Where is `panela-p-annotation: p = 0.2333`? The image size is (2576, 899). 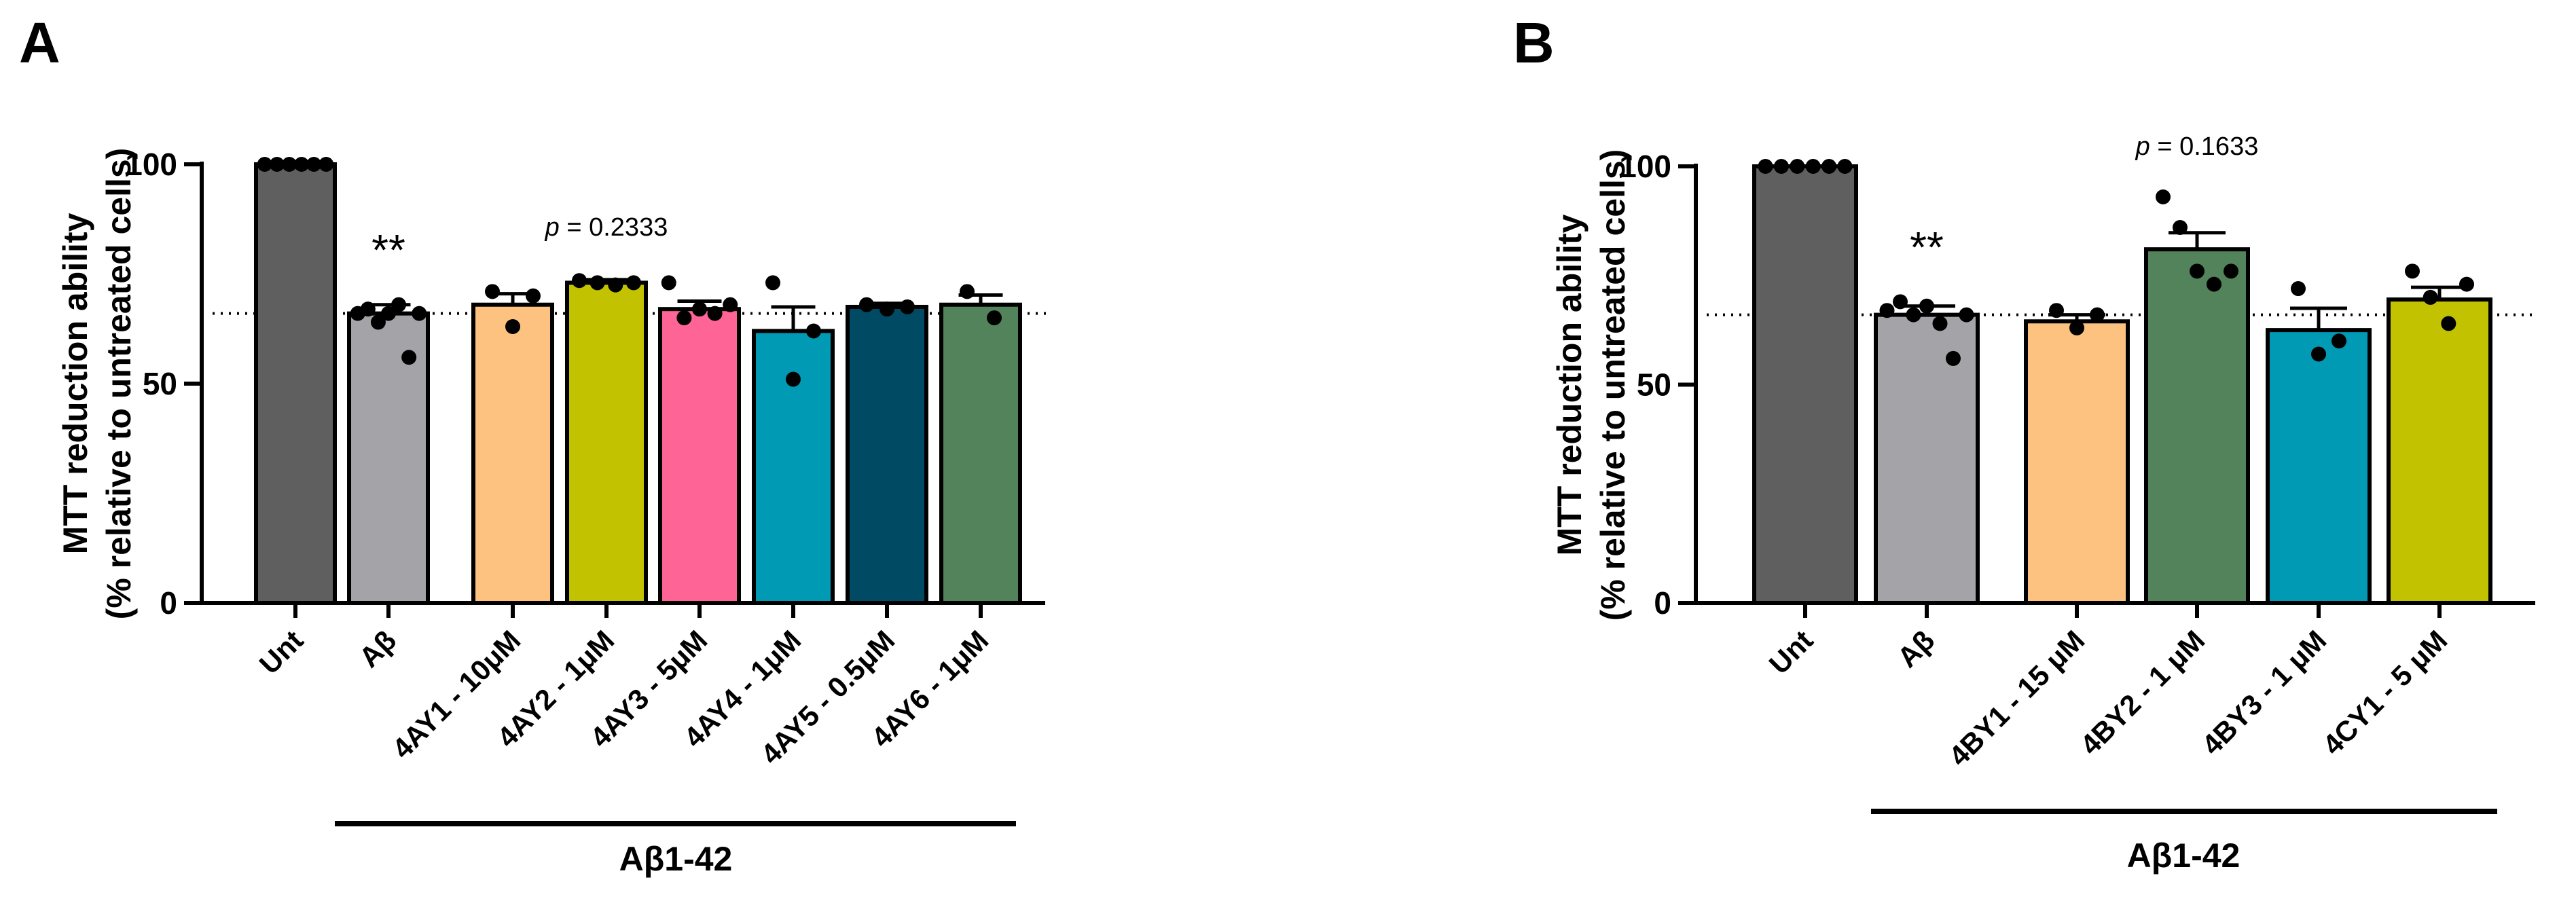
panela-p-annotation: p = 0.2333 is located at coordinates (606, 227).